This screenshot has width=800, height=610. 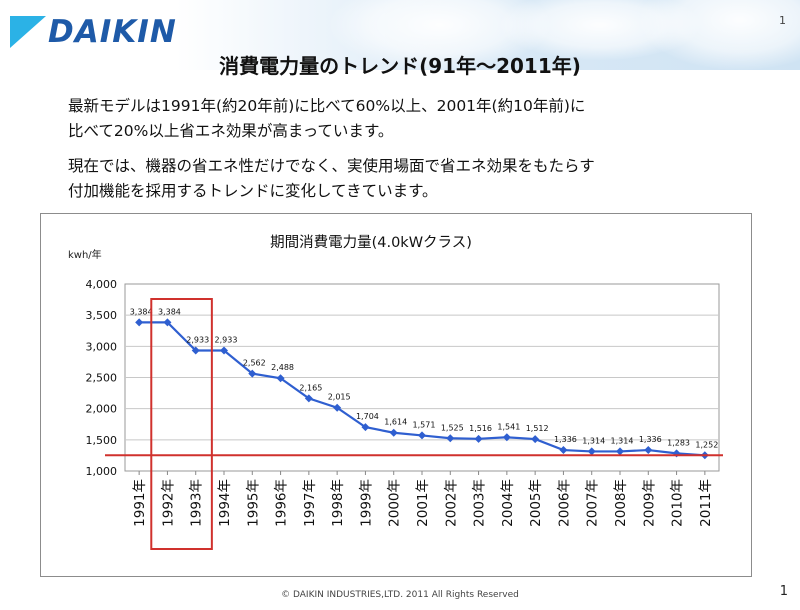 I want to click on y-tick-label: 2,000, so click(x=102, y=409).